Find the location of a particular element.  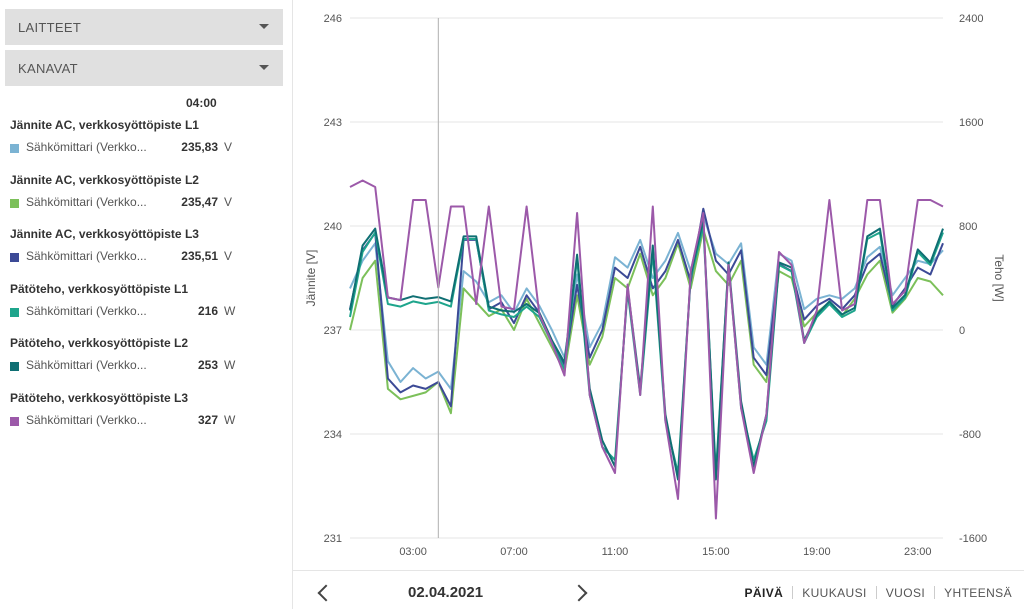

chevron-right-icon is located at coordinates (579, 593).